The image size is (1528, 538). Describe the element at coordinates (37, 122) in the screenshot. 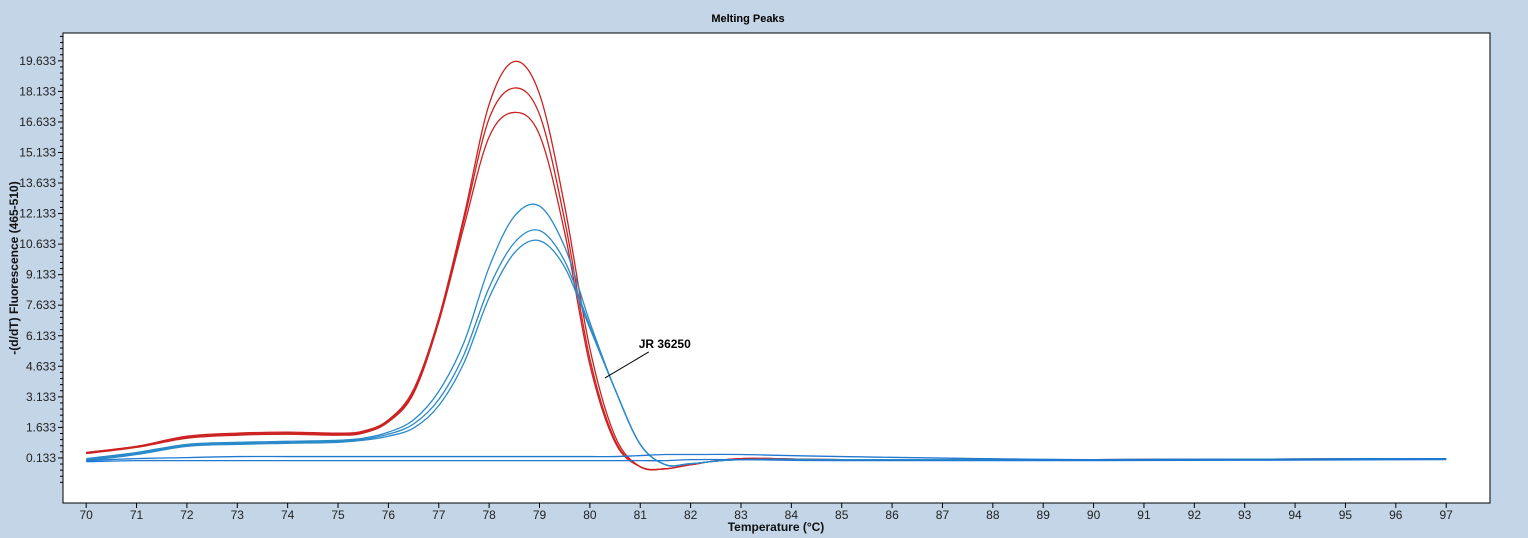

I see `y-tick-label: 16.633` at that location.